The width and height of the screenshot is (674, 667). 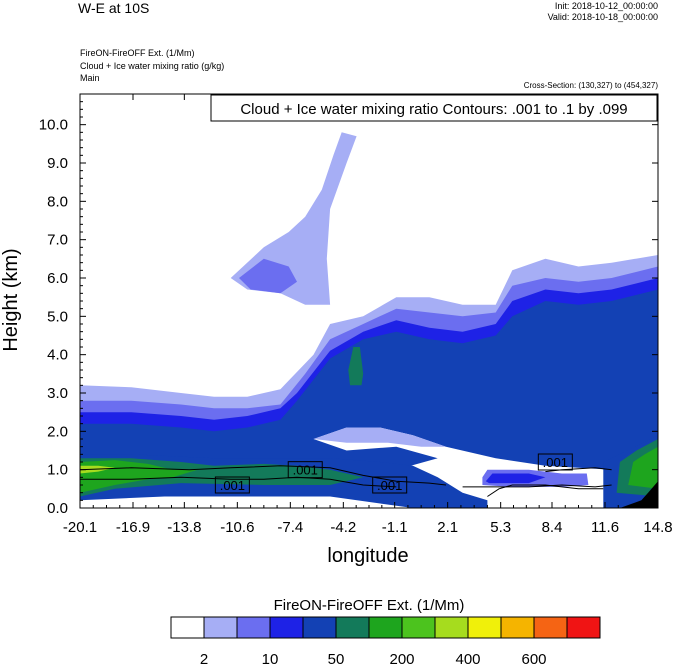 I want to click on terrain, so click(x=638, y=494).